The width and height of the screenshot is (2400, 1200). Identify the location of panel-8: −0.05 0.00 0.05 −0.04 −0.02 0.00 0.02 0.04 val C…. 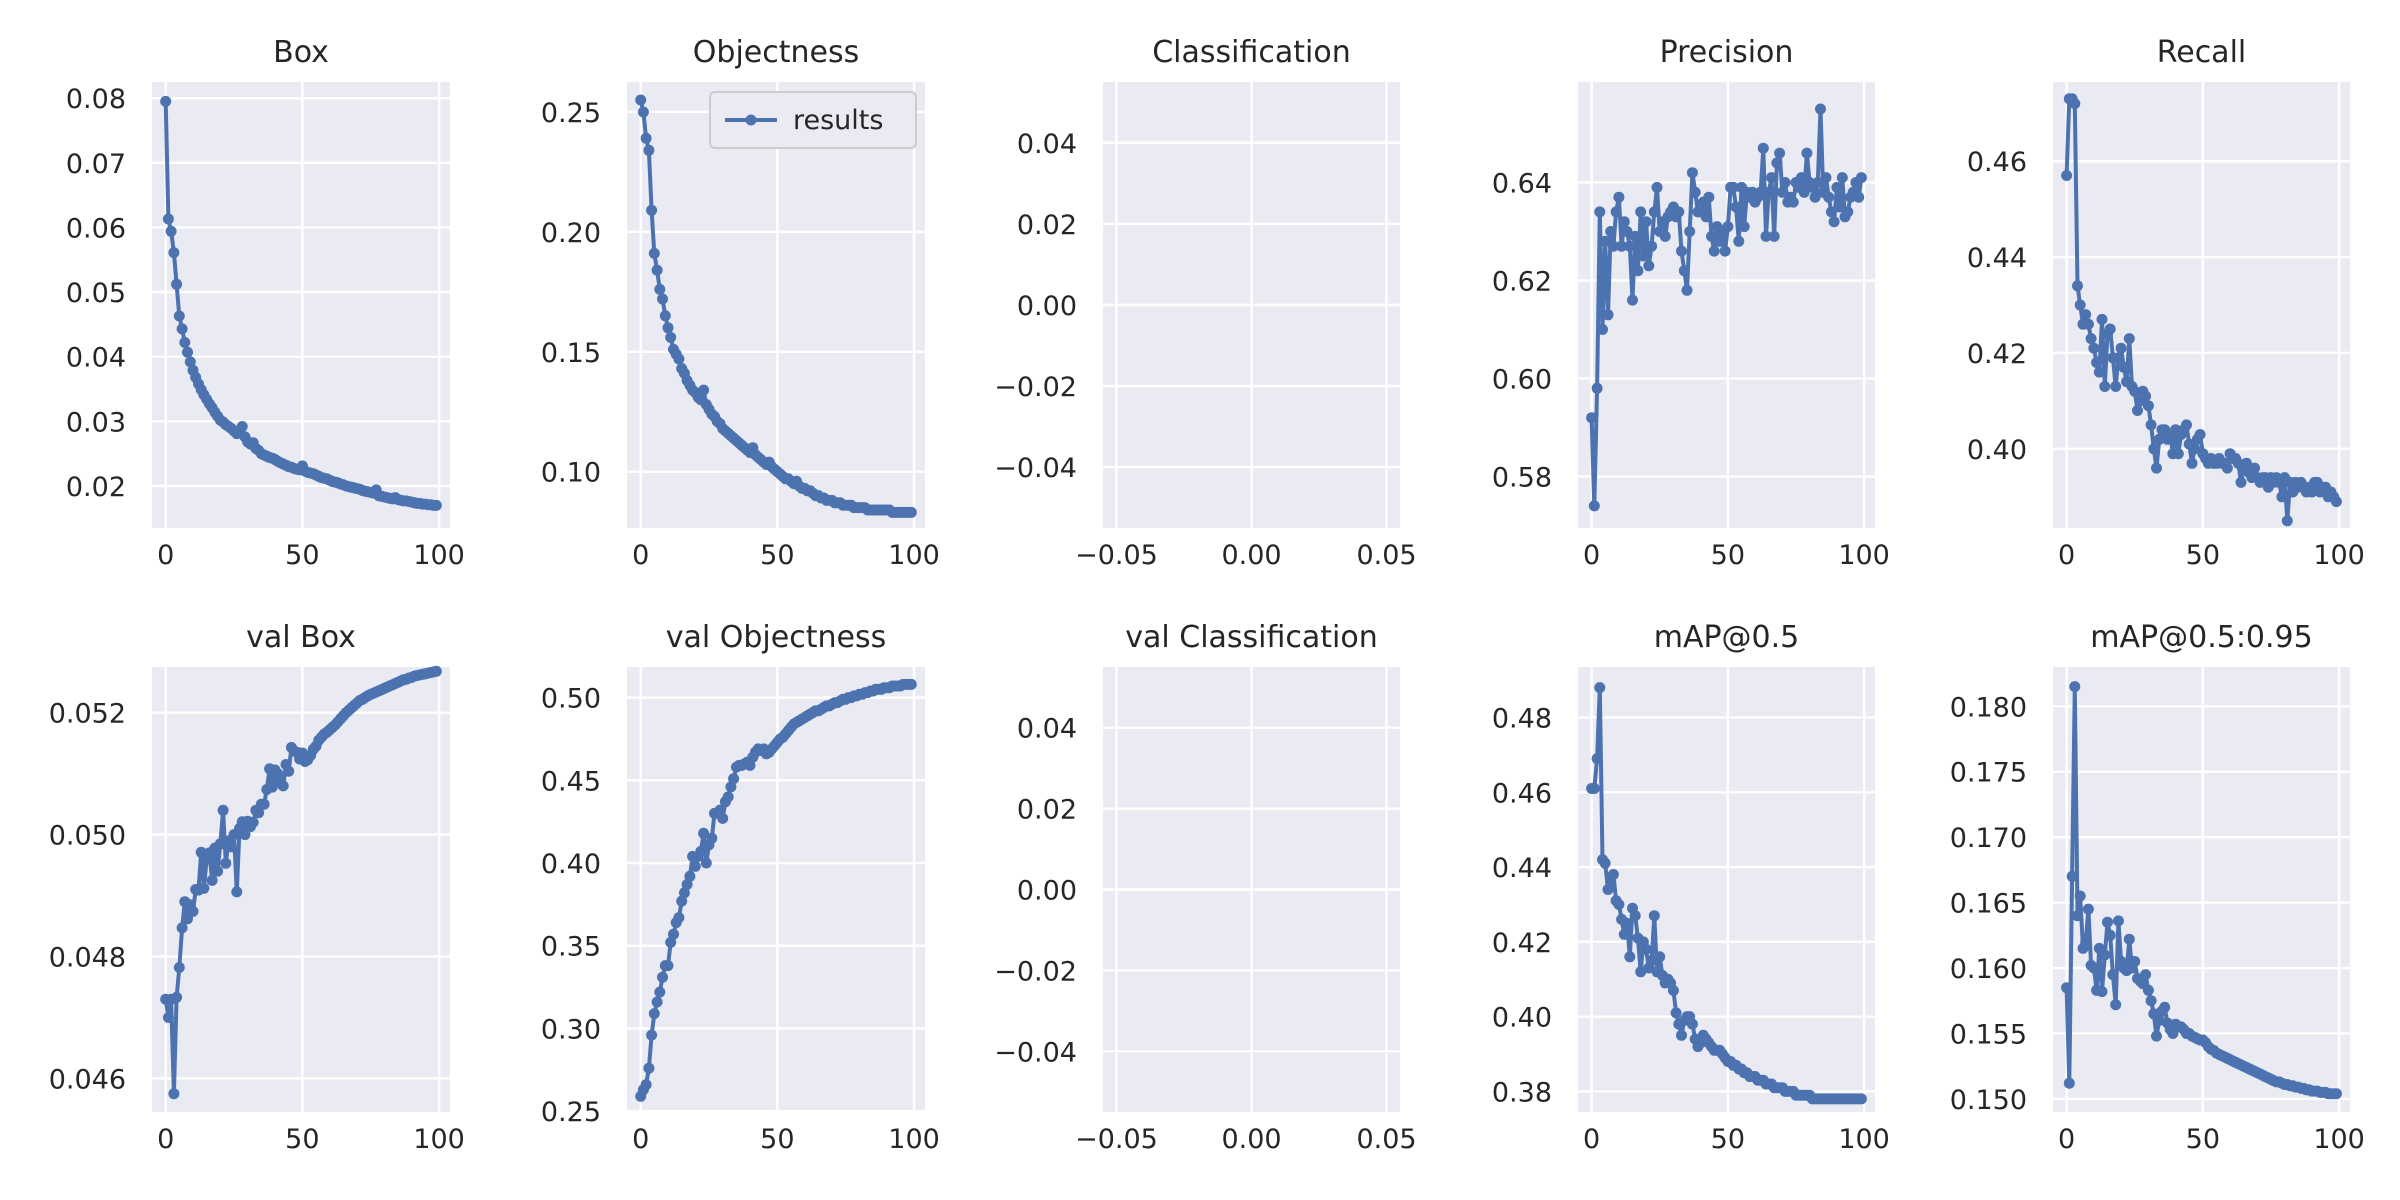
(1205, 887).